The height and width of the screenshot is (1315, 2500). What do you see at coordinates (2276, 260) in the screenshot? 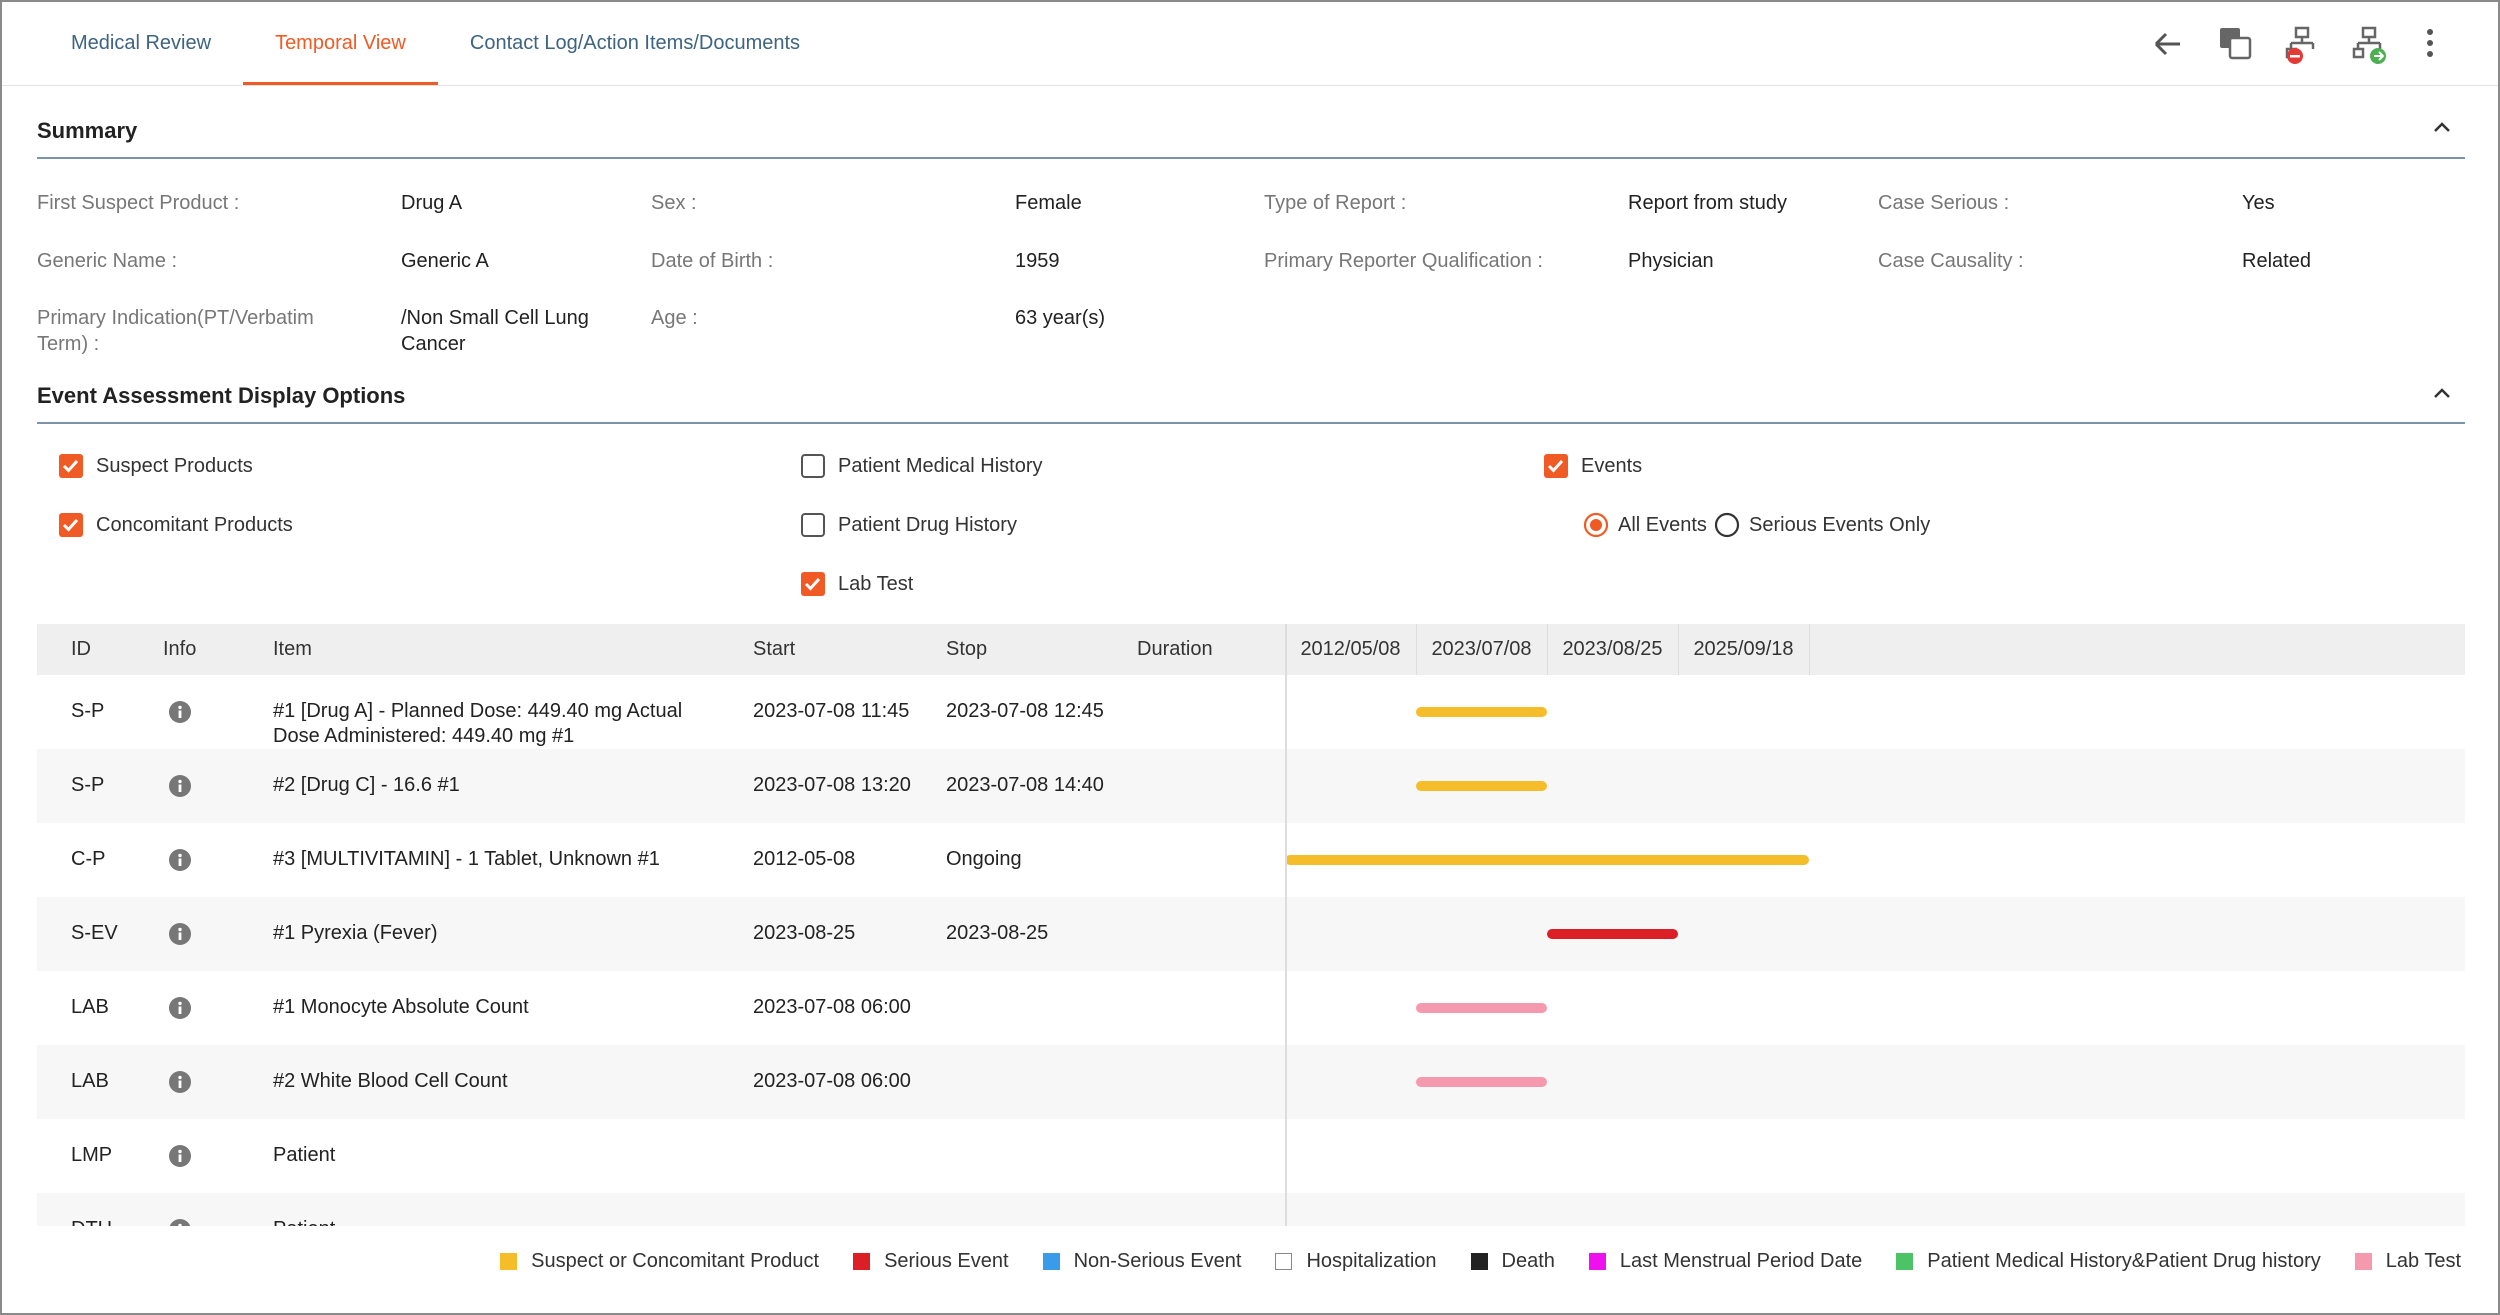
I see `field-value: Related` at bounding box center [2276, 260].